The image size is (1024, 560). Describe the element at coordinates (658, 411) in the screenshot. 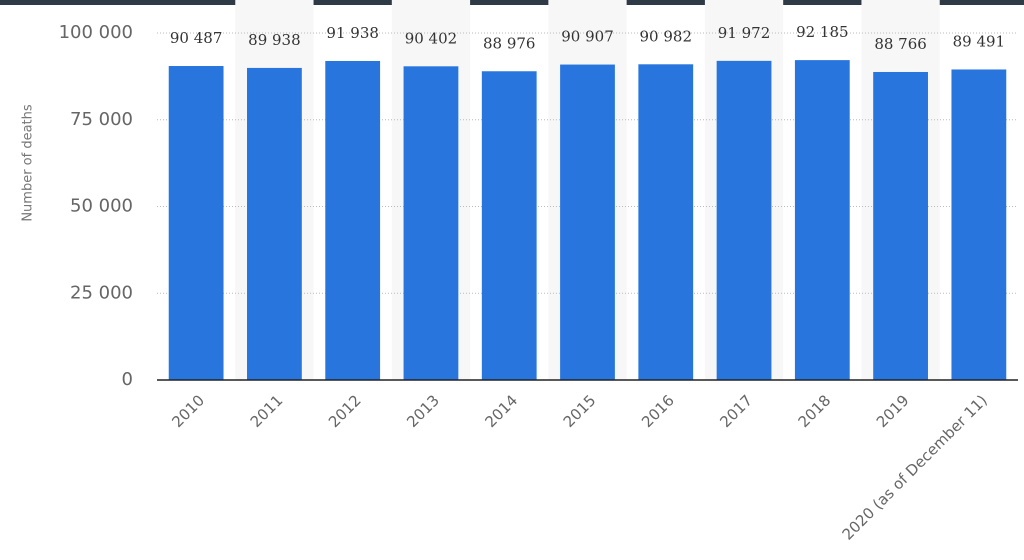

I see `x-tick-label: 2016` at that location.